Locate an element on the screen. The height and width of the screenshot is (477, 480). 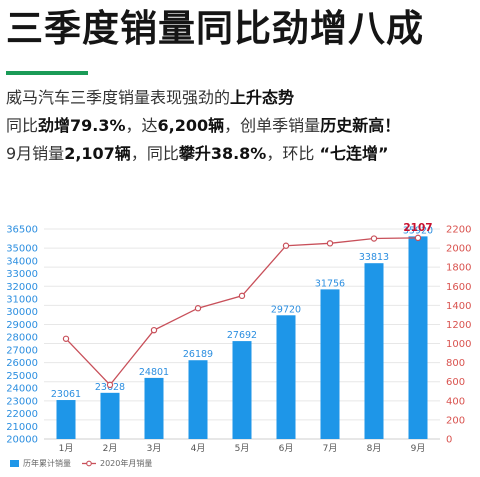
summary-highlight: 历史新高！ is located at coordinates (360, 125).